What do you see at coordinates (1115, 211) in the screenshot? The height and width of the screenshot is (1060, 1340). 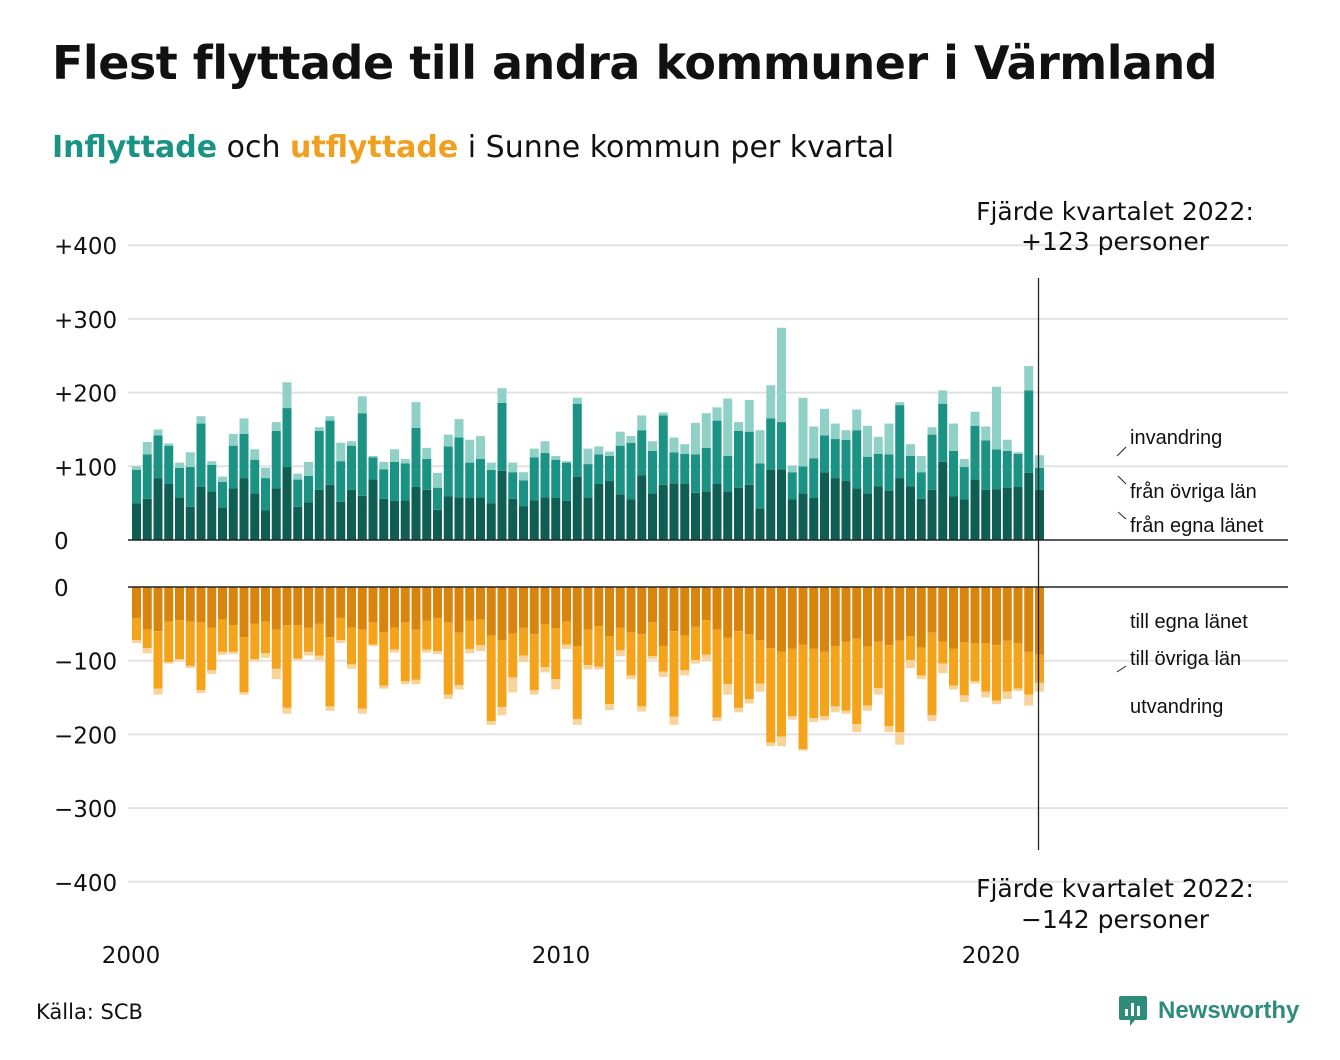 I see `annotation-top-line1: Fjärde kvartalet 2022:` at bounding box center [1115, 211].